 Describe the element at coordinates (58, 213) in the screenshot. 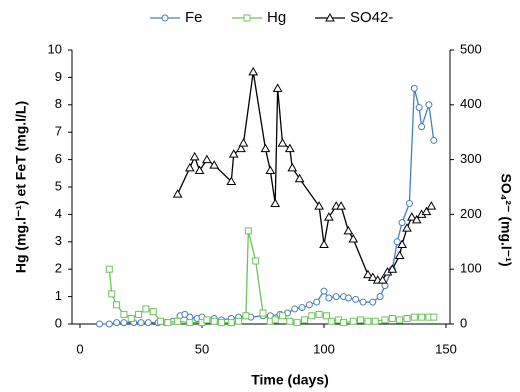

I see `y-tick-label: 4` at that location.